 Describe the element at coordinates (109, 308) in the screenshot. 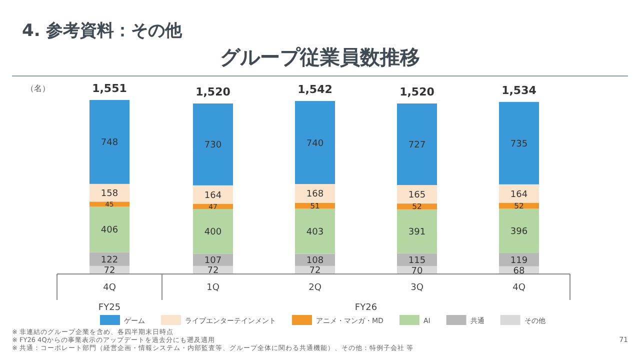

I see `text: FY25` at that location.